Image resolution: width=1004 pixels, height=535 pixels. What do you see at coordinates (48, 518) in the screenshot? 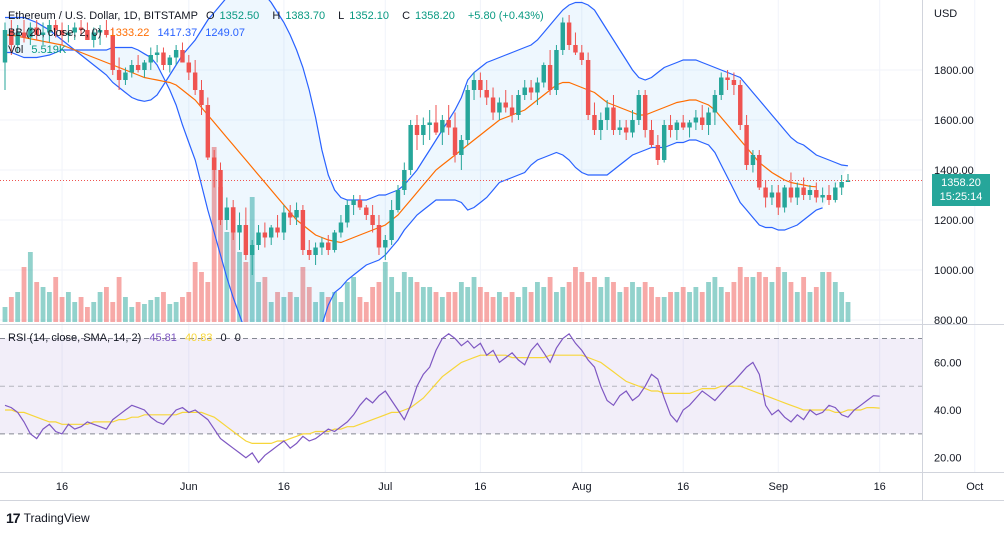
I see `tradingview-branding: 17 TradingView` at bounding box center [48, 518].